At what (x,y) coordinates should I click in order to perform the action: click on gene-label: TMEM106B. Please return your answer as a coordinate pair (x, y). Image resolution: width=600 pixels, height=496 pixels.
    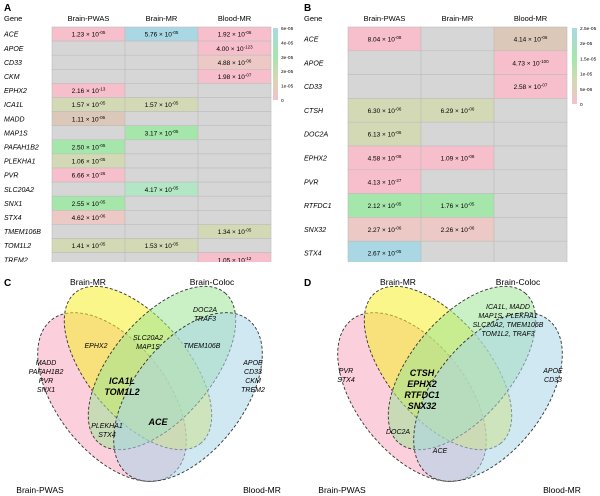
    Looking at the image, I should click on (22, 232).